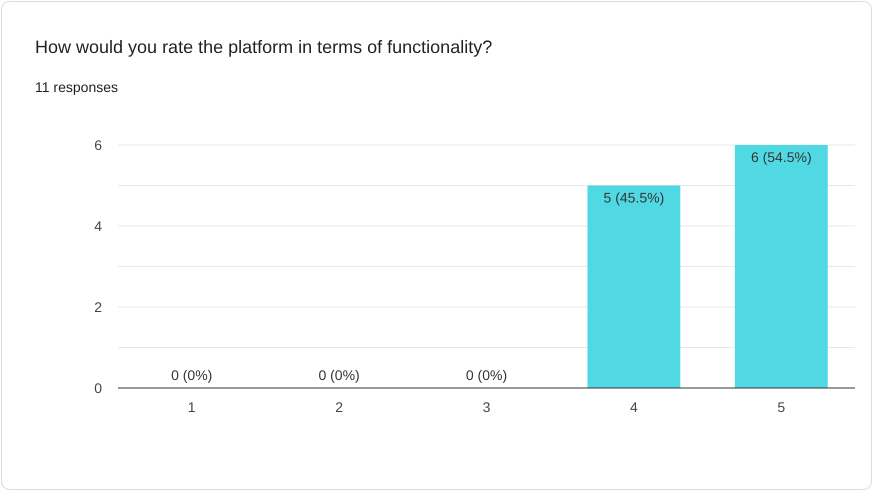 The height and width of the screenshot is (496, 873). I want to click on x-tick-label: 3, so click(486, 407).